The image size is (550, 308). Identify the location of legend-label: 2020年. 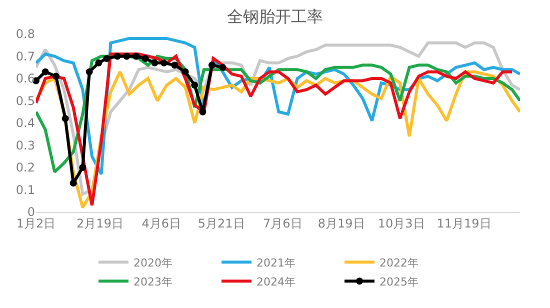
(153, 263).